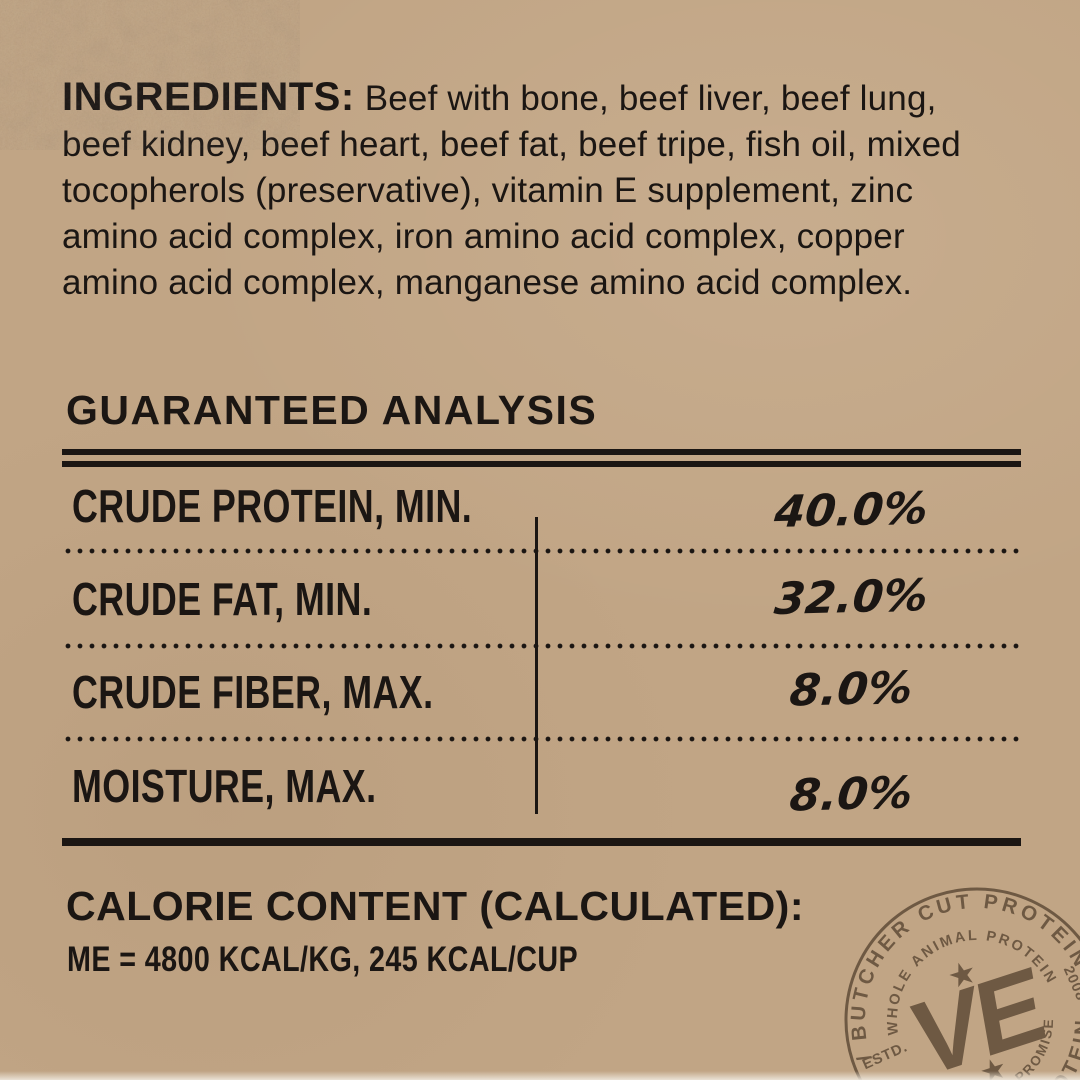  I want to click on row-label-crude-fiber: CRUDE FIBER, MAX., so click(253, 692).